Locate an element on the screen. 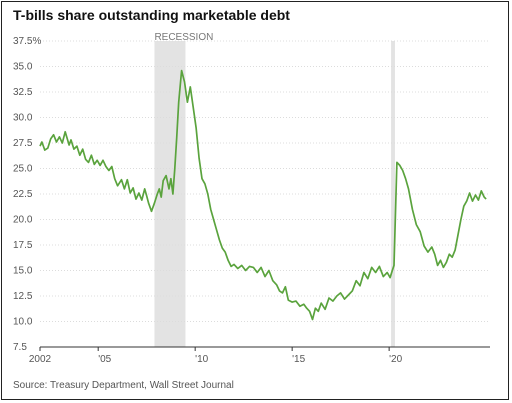 The width and height of the screenshot is (512, 403). y-tick-label: 32.5 is located at coordinates (23, 92).